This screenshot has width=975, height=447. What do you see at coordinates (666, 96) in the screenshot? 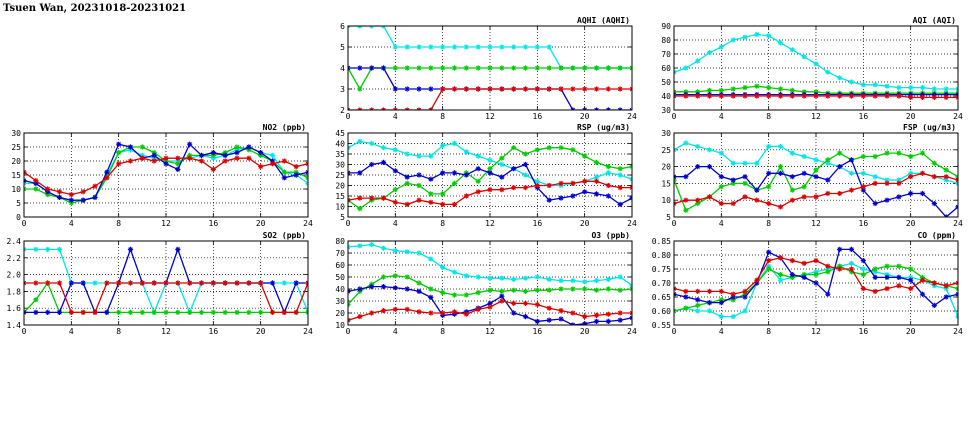
I see `y-tick-label: 40` at bounding box center [666, 96].